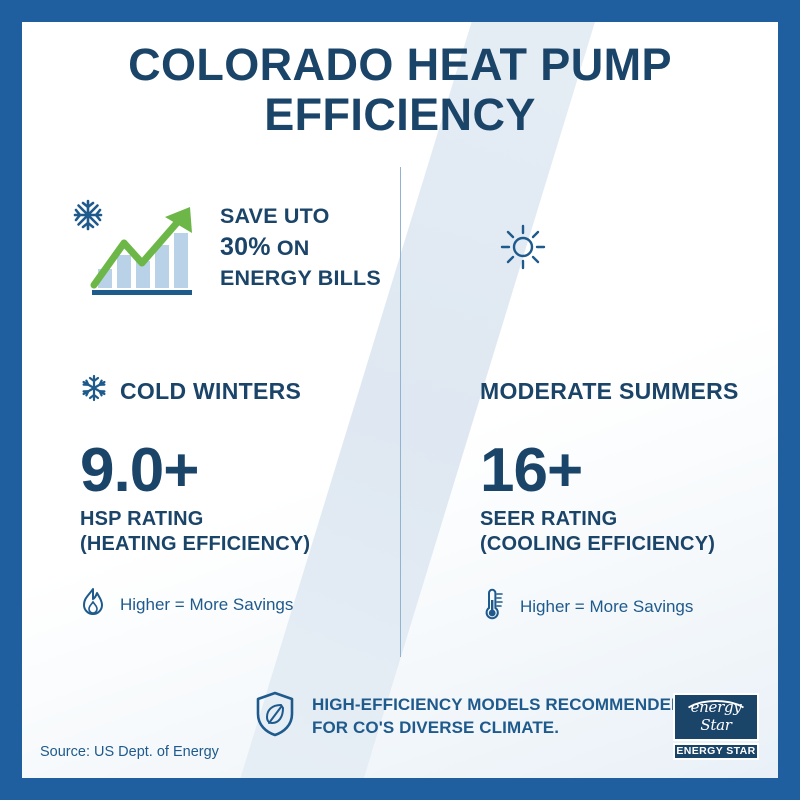 This screenshot has height=800, width=800. What do you see at coordinates (94, 391) in the screenshot?
I see `snowflake-icon` at bounding box center [94, 391].